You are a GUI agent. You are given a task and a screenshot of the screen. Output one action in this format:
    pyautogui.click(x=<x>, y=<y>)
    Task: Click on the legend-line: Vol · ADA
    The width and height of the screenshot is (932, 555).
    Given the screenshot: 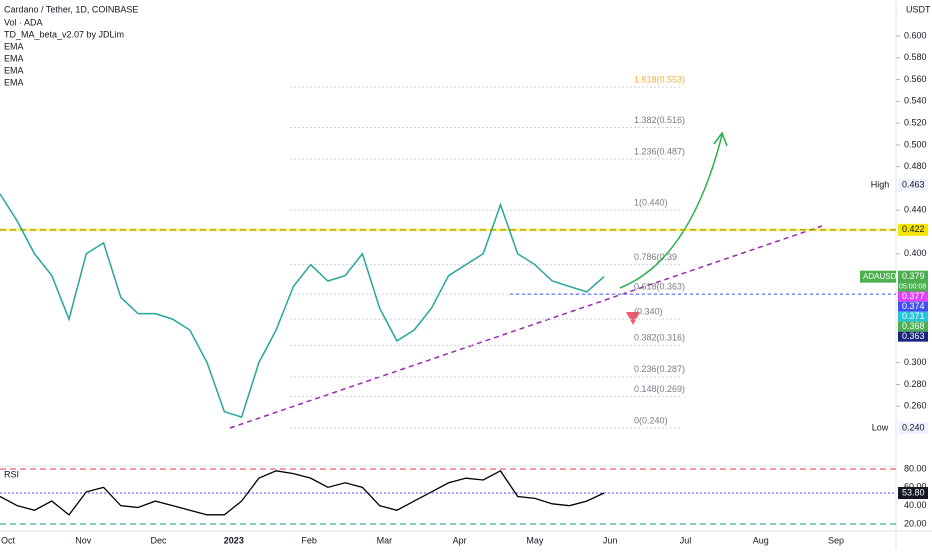 What is the action you would take?
    pyautogui.click(x=23, y=22)
    